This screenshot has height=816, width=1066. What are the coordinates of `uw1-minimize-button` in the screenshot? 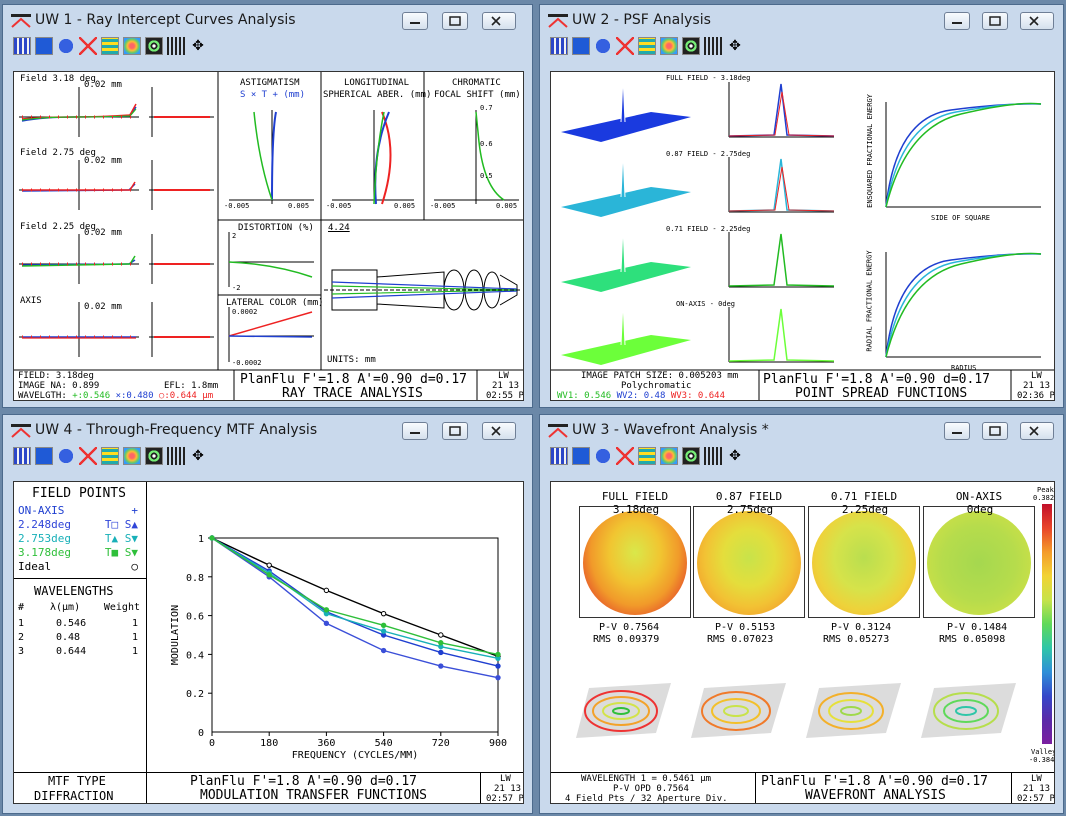 It's located at (415, 21).